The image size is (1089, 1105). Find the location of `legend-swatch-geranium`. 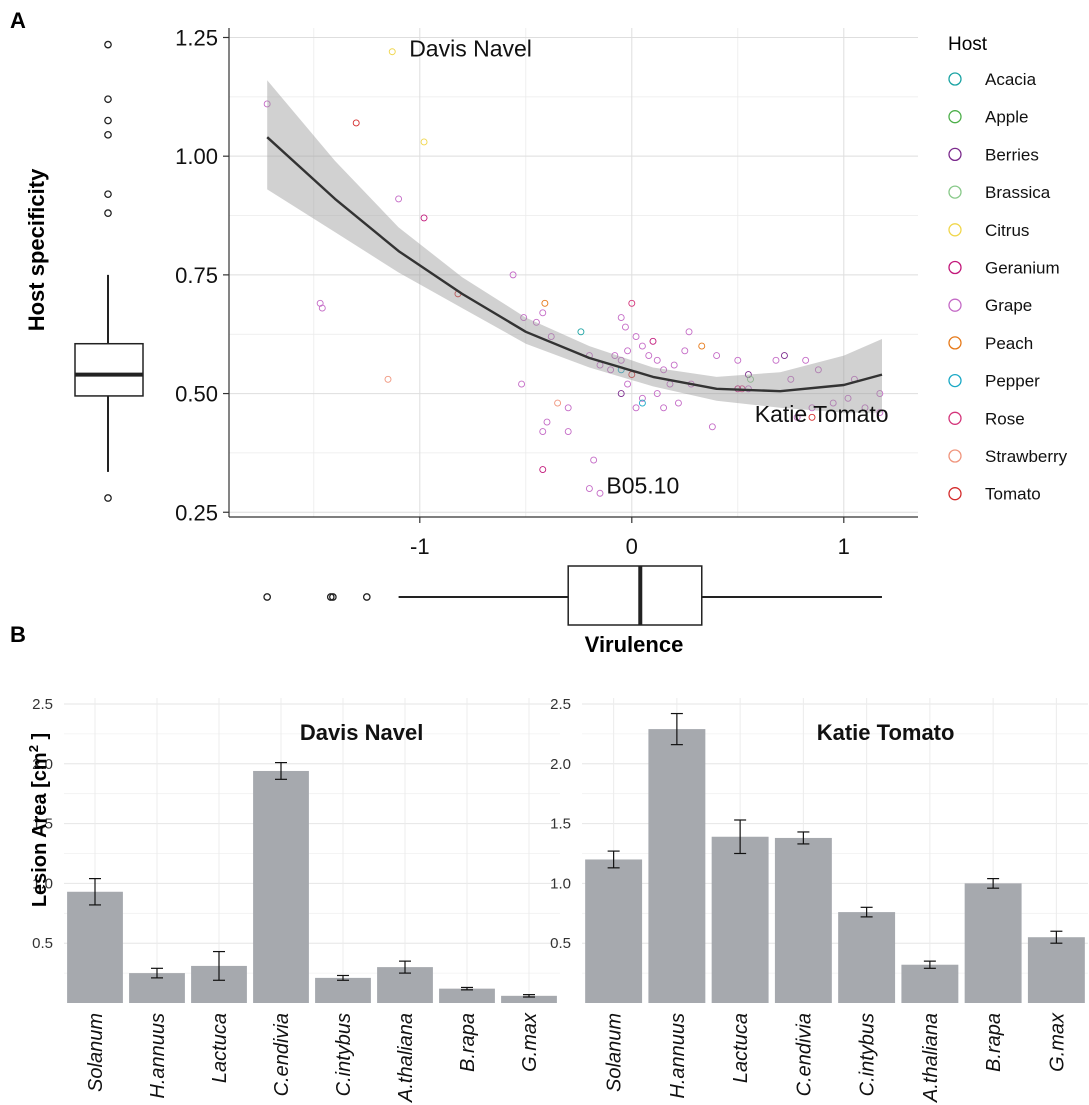

legend-swatch-geranium is located at coordinates (955, 267).